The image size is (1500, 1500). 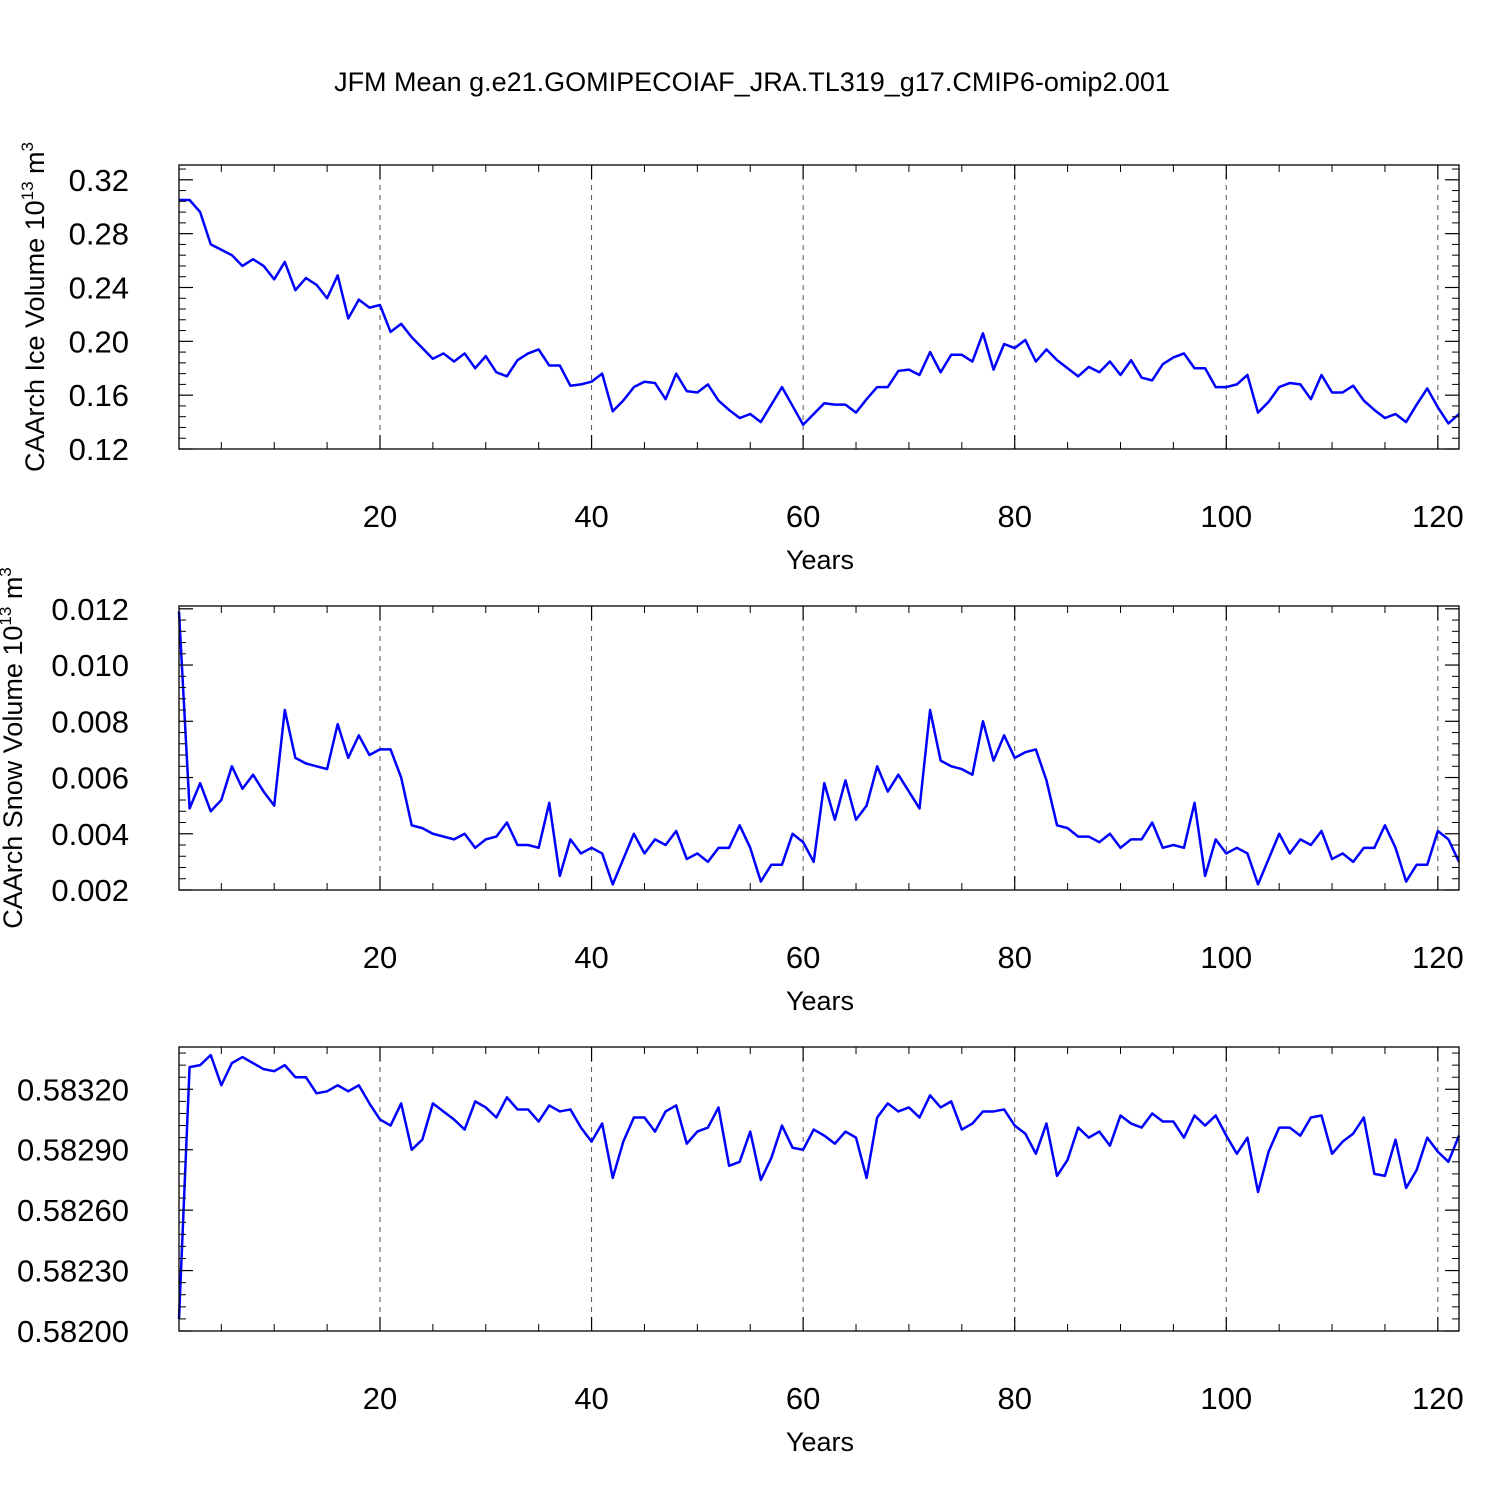 I want to click on y-tick-label: 0.006, so click(x=90, y=778).